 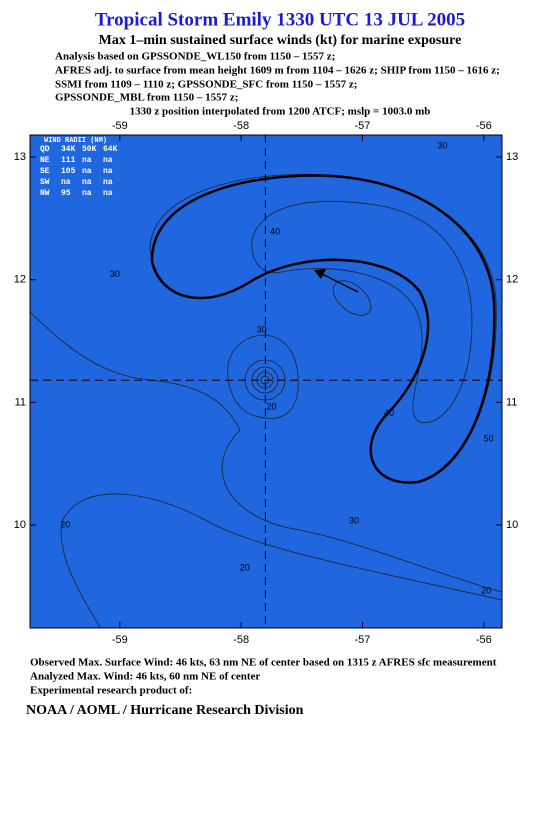 What do you see at coordinates (45, 160) in the screenshot?
I see `wind-radii-cell: NE` at bounding box center [45, 160].